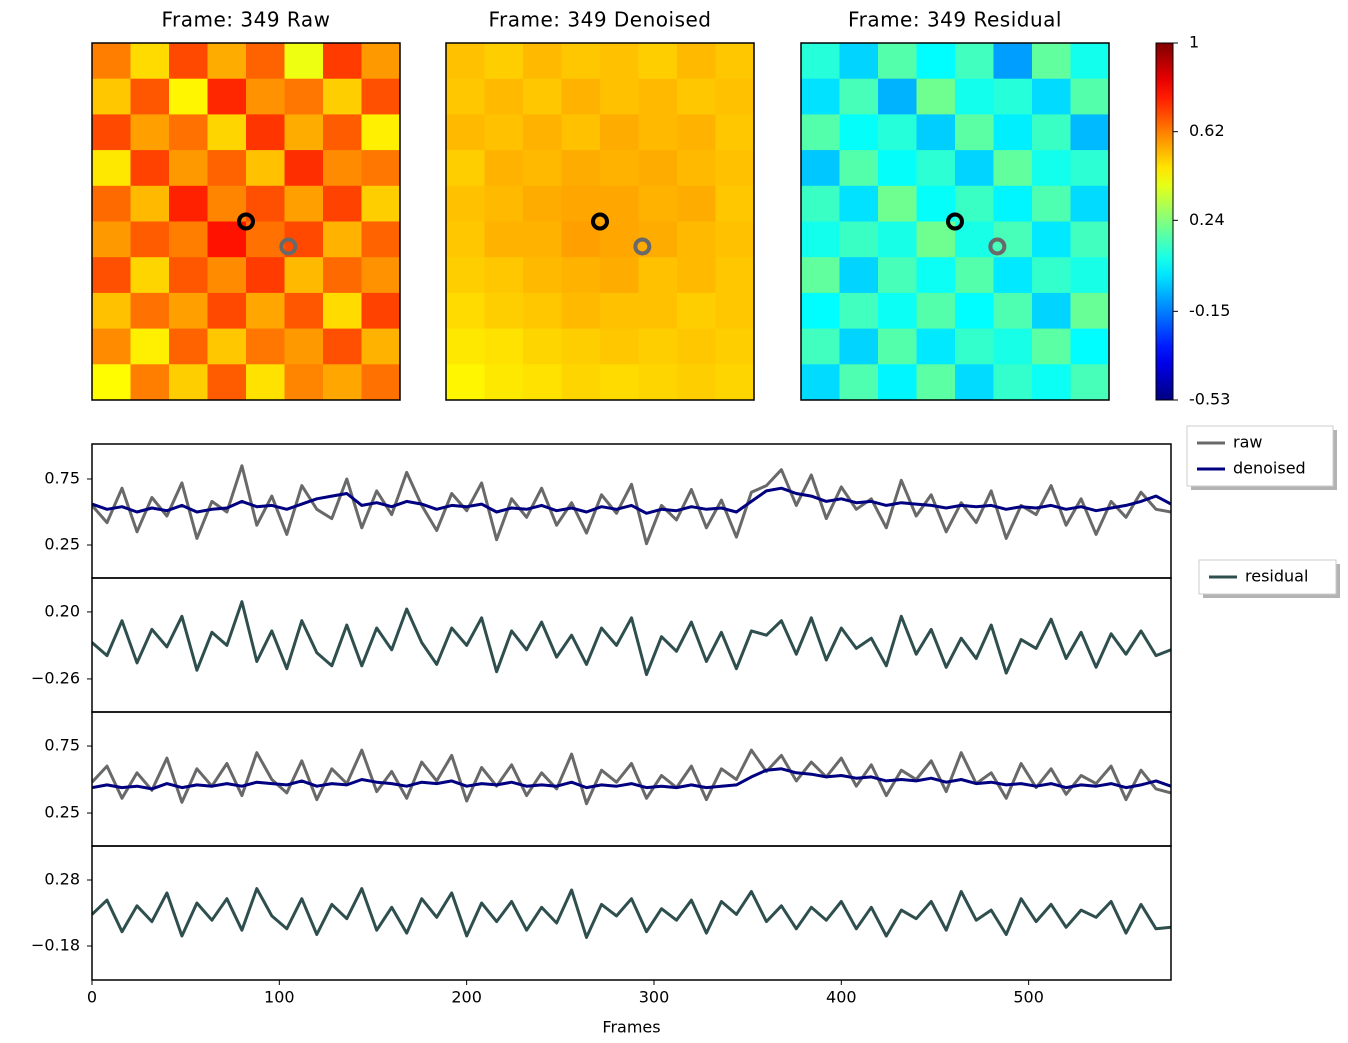  What do you see at coordinates (1276, 576) in the screenshot?
I see `legend-label: residual` at bounding box center [1276, 576].